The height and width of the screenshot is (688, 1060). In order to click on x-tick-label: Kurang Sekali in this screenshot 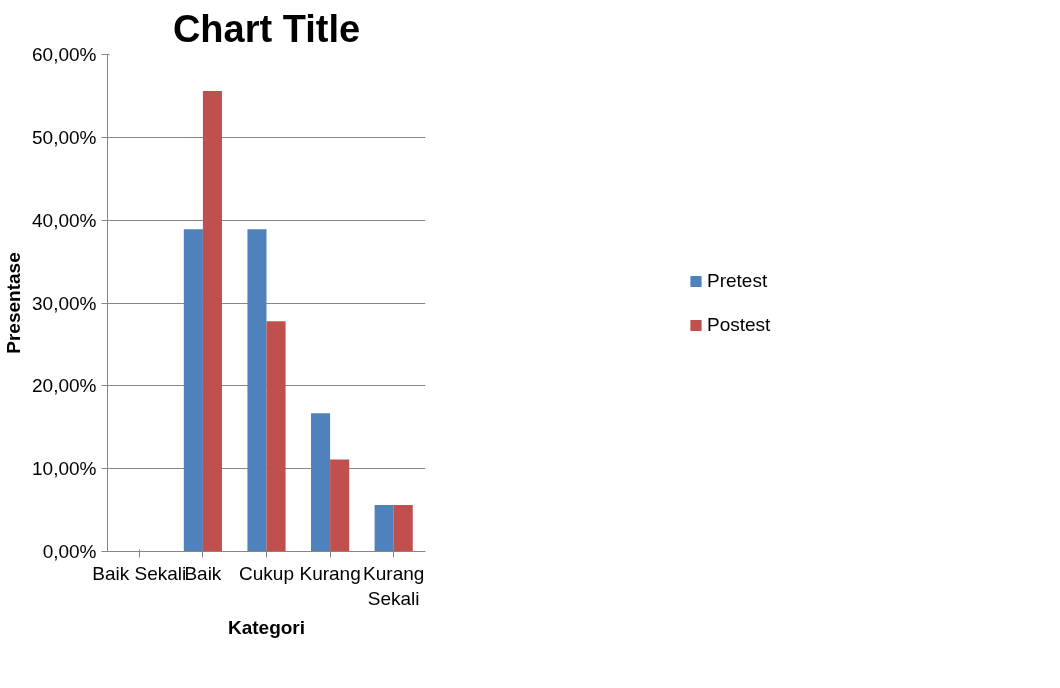, I will do `click(394, 585)`.